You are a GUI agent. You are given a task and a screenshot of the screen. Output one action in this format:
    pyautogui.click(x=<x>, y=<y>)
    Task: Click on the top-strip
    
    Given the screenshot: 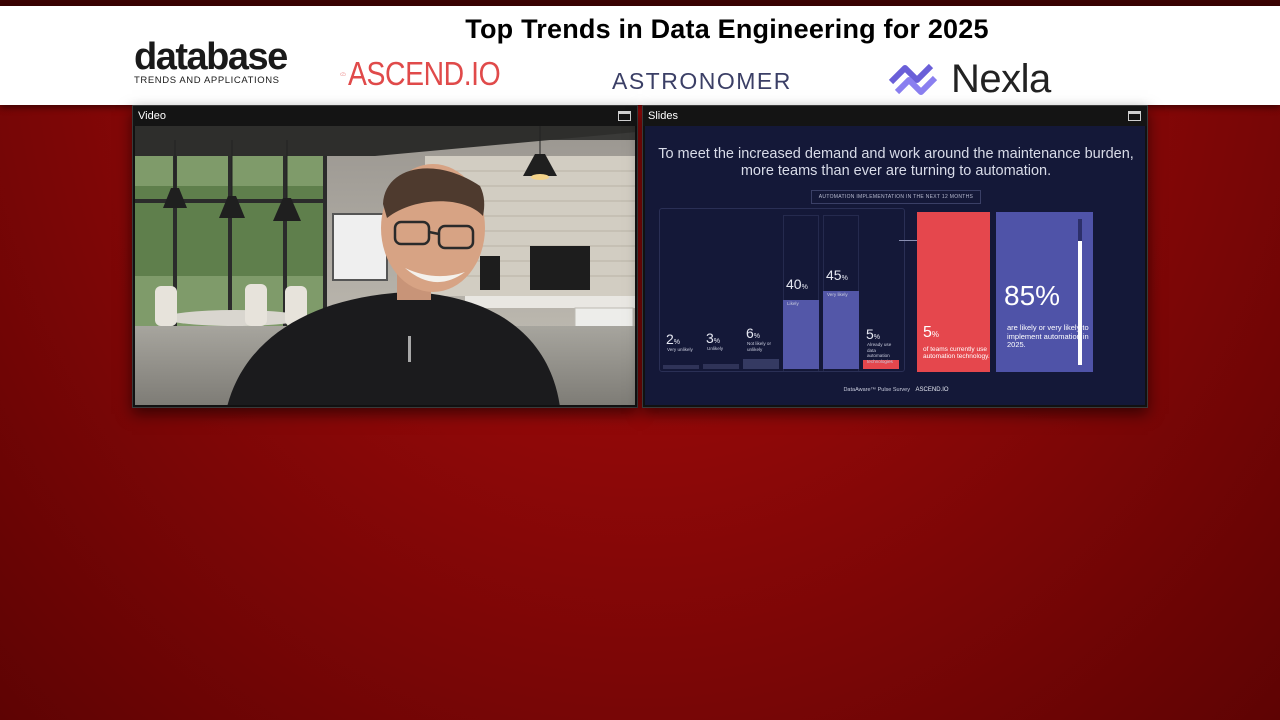 What is the action you would take?
    pyautogui.click(x=640, y=3)
    